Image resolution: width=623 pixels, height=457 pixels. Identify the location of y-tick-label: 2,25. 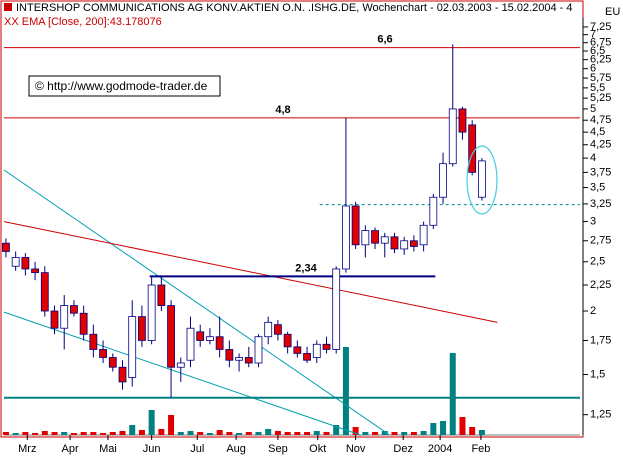
(600, 285).